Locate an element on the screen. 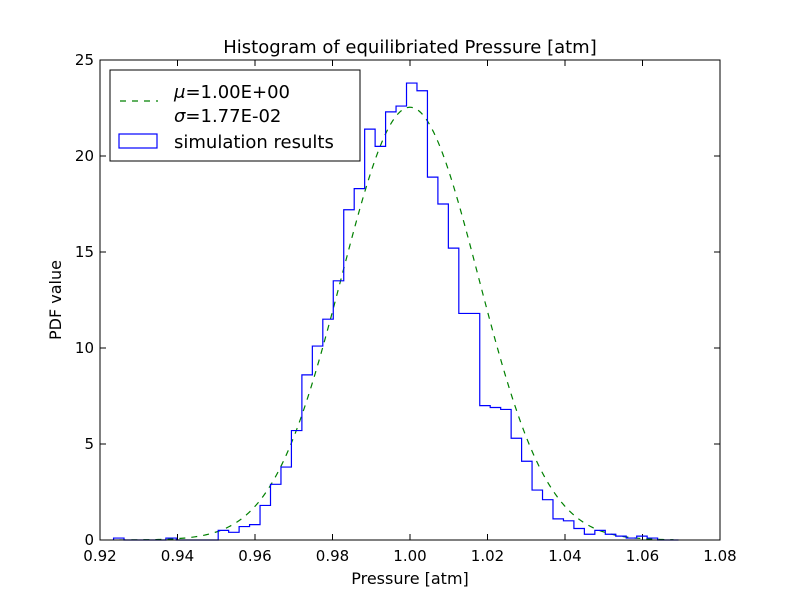 This screenshot has width=800, height=600. x-tick-label: 0.98 is located at coordinates (332, 556).